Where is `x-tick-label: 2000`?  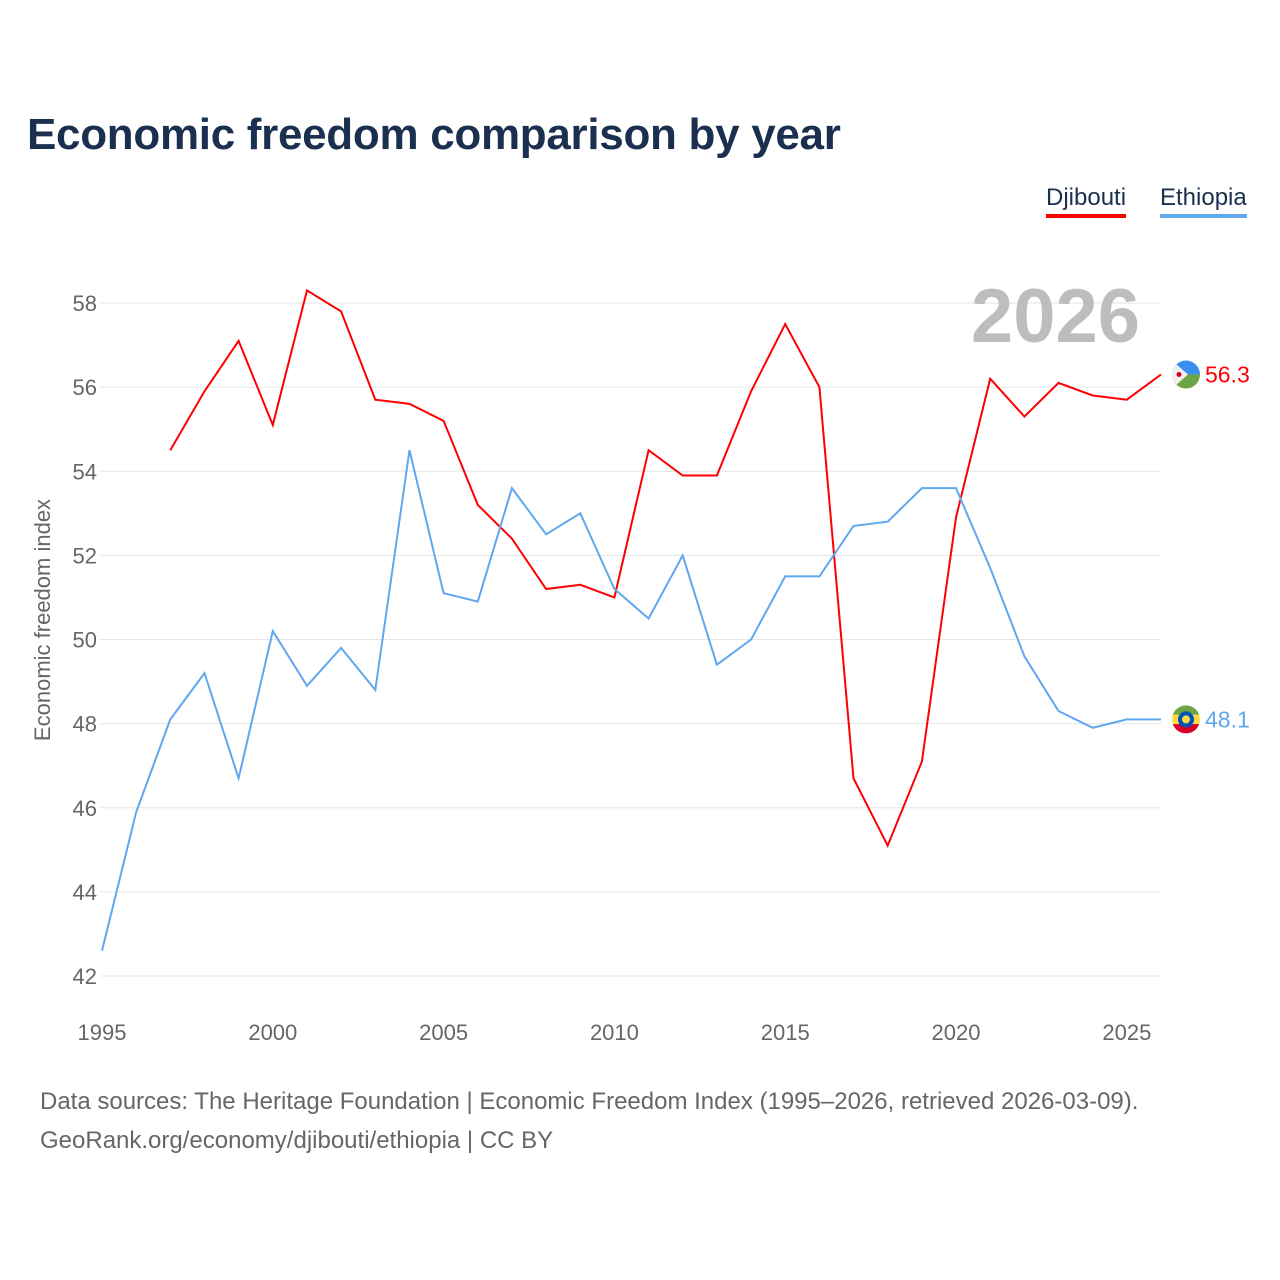 x-tick-label: 2000 is located at coordinates (272, 1032).